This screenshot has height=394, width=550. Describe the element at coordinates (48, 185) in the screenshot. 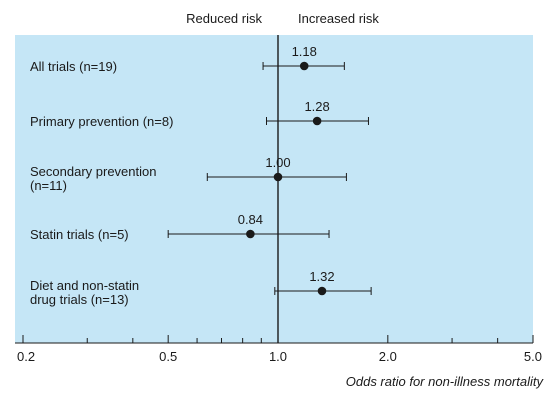

I see `row-label: (n=11)` at that location.